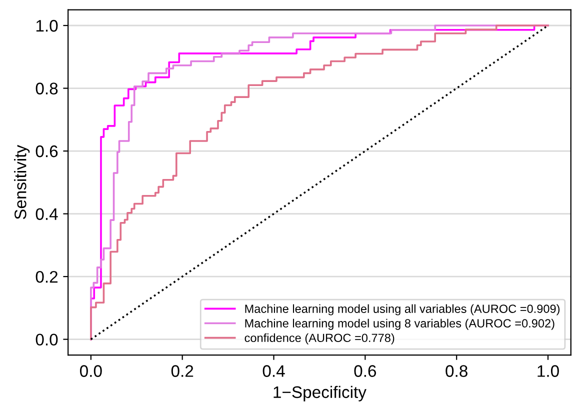 This screenshot has height=409, width=572. I want to click on x-tick-label: 0.2, so click(182, 371).